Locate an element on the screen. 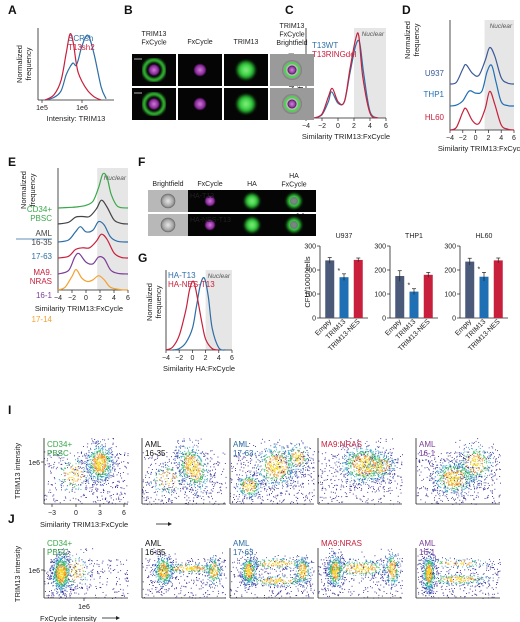 The image size is (520, 622). H-ytick-label-0-3: 300 is located at coordinates (310, 247).